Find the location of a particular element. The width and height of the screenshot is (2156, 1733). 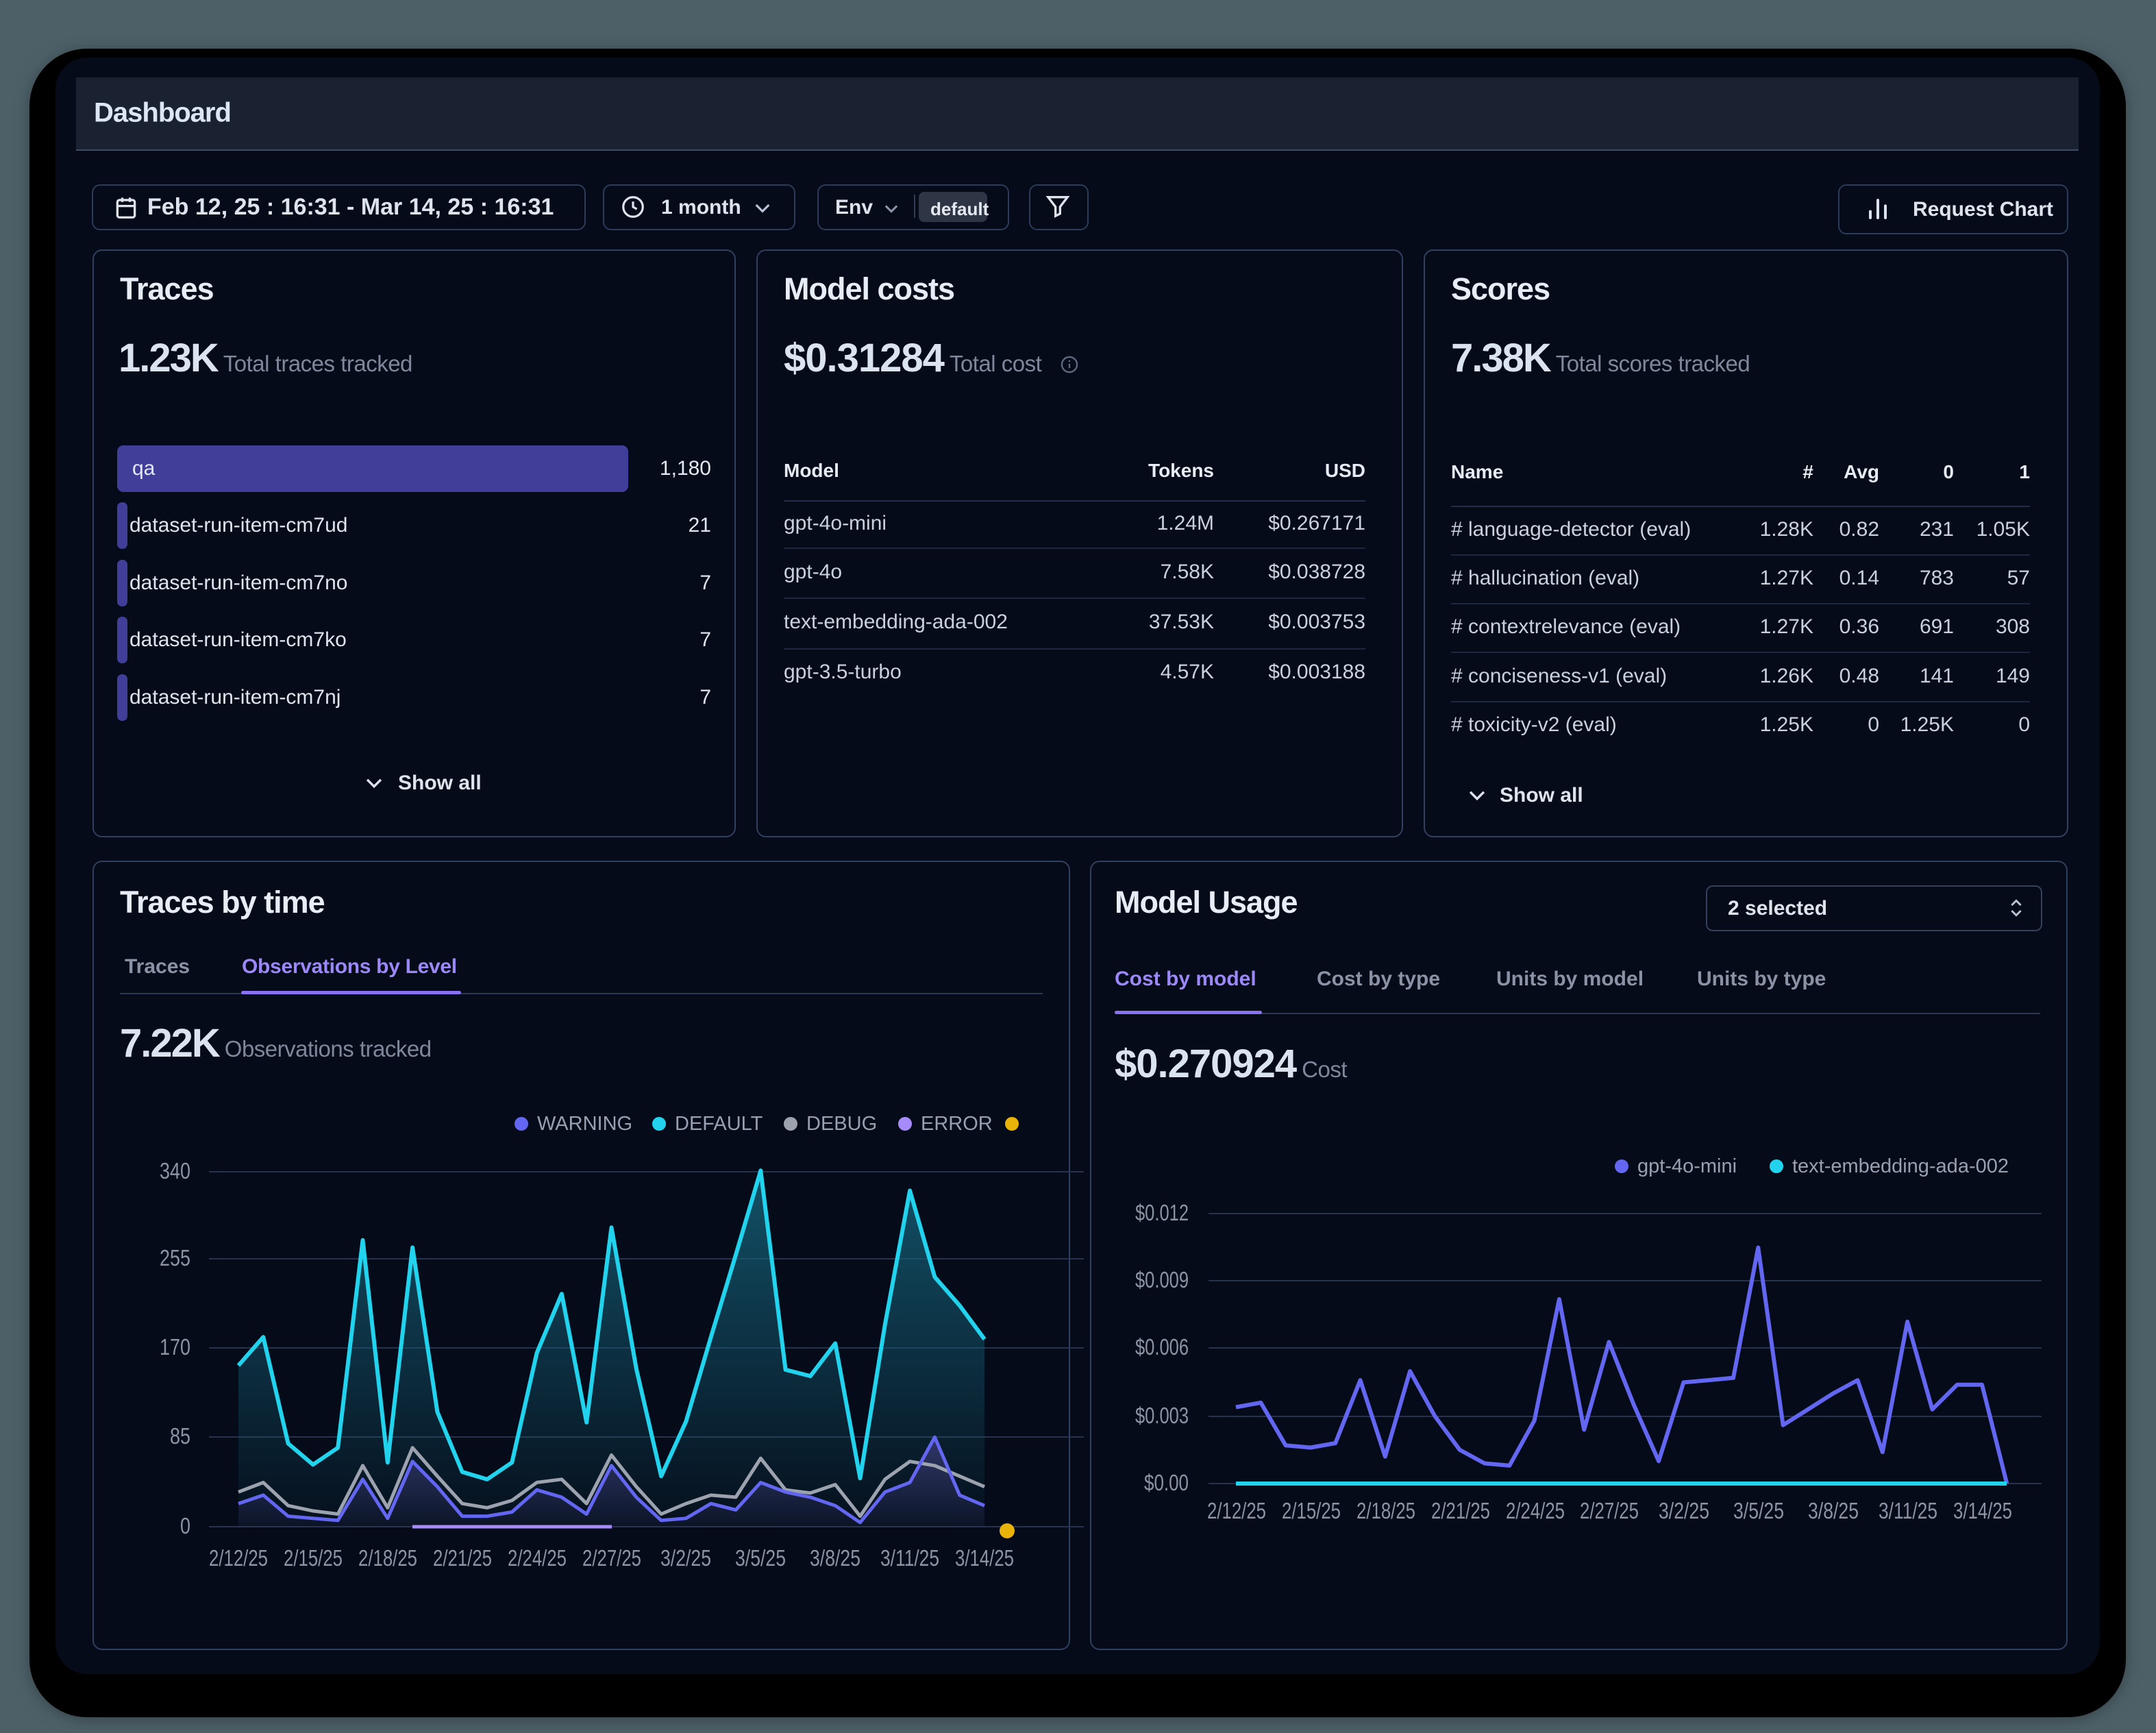

svg-text: 170 is located at coordinates (175, 1347).